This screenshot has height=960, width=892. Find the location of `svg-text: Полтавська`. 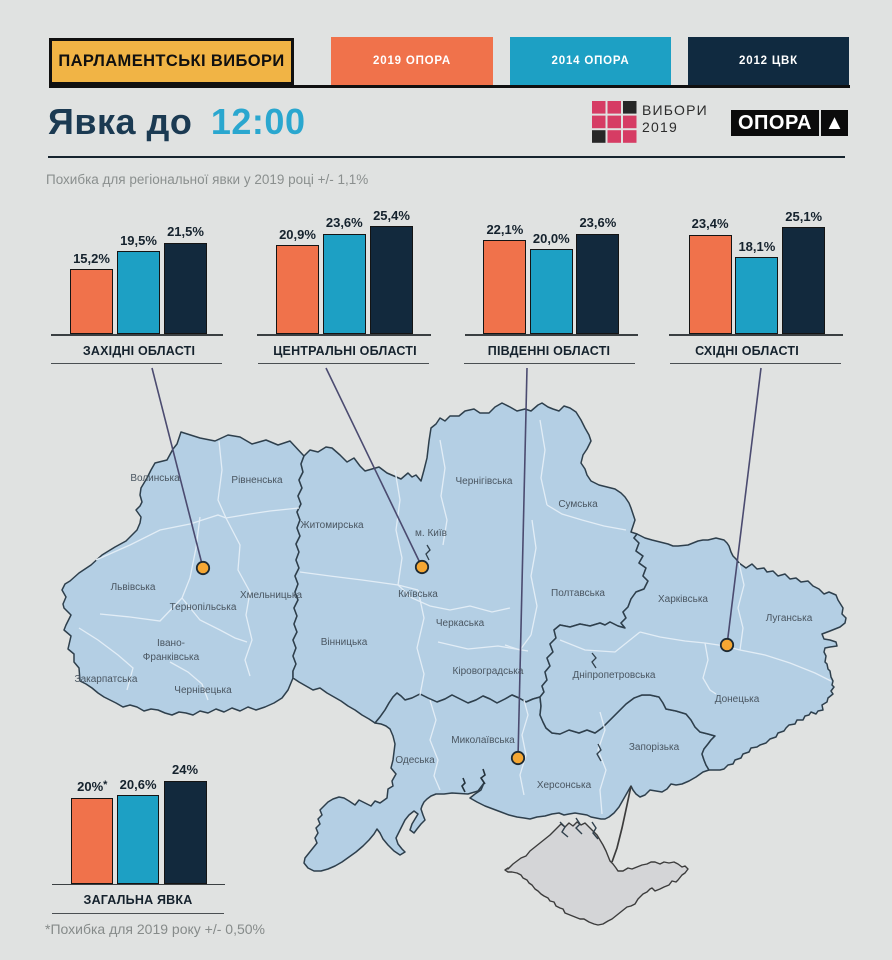

svg-text: Полтавська is located at coordinates (578, 593).